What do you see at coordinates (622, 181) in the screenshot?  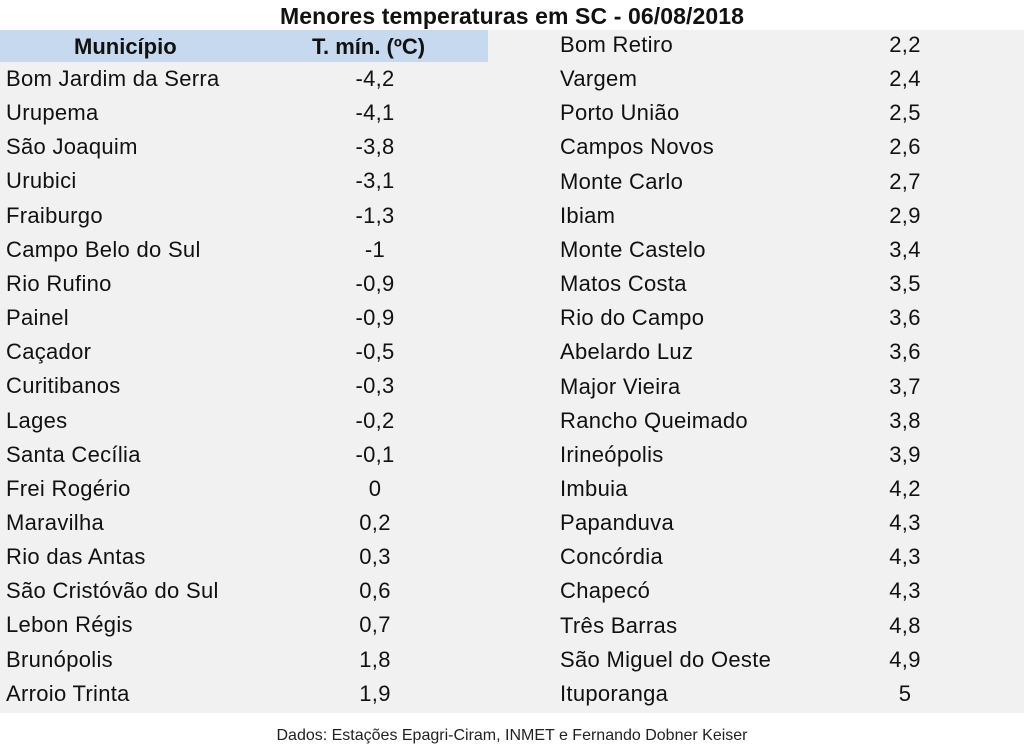 I see `row-municipio: Monte Carlo` at bounding box center [622, 181].